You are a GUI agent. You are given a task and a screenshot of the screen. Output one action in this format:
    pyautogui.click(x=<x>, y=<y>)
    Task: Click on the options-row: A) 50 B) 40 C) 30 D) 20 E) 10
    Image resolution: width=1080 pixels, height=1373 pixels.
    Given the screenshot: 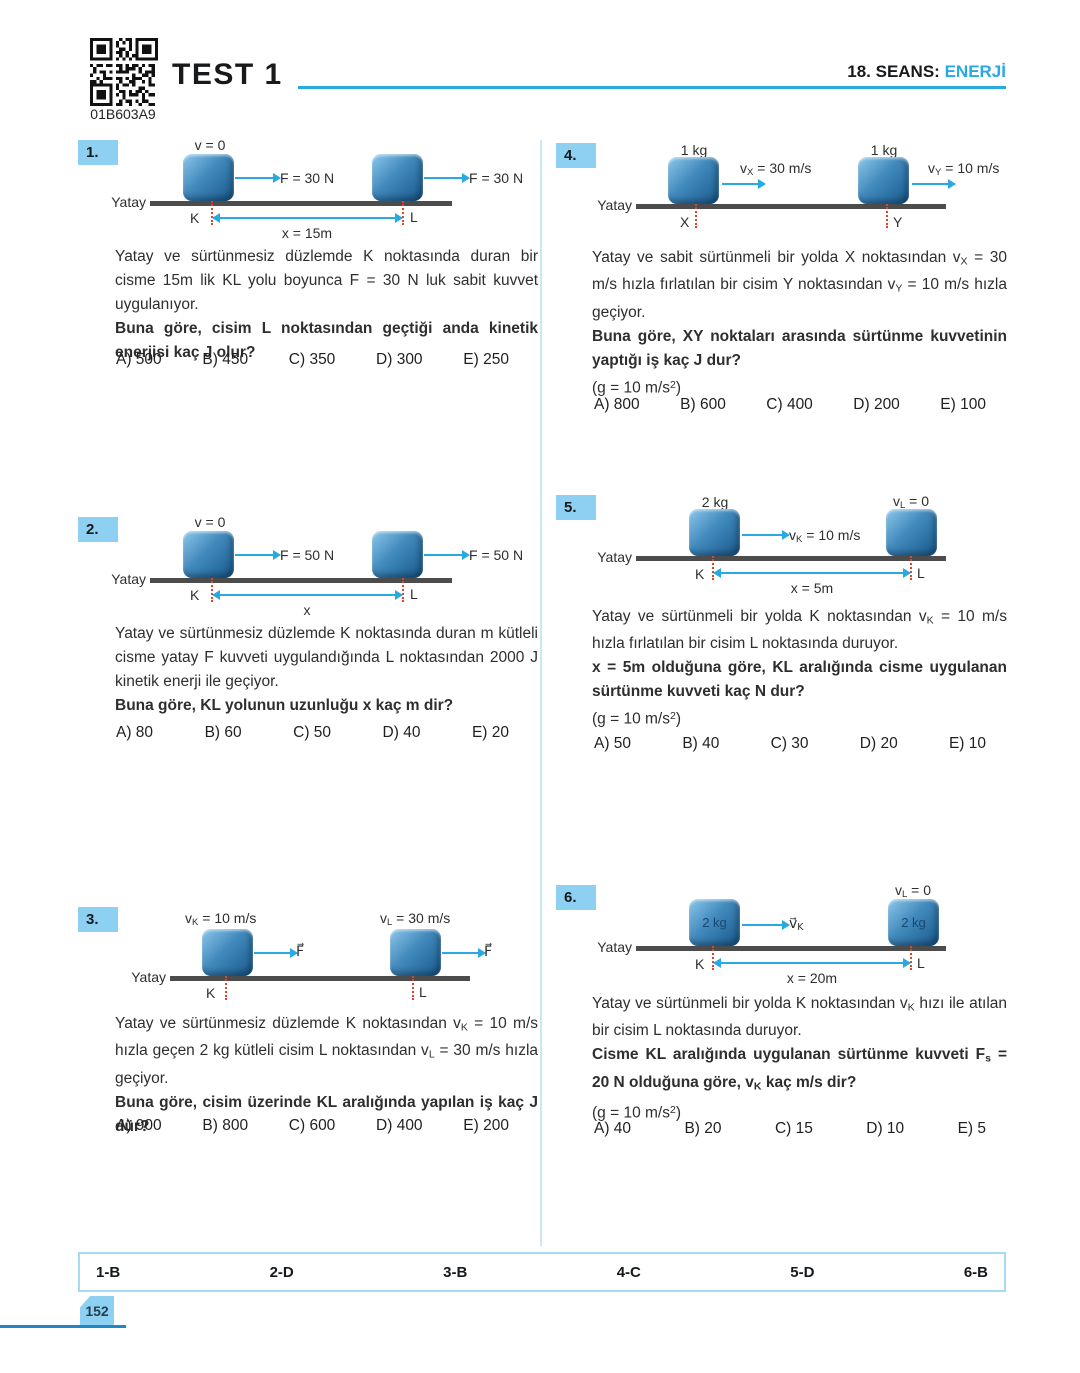 What is the action you would take?
    pyautogui.click(x=790, y=744)
    